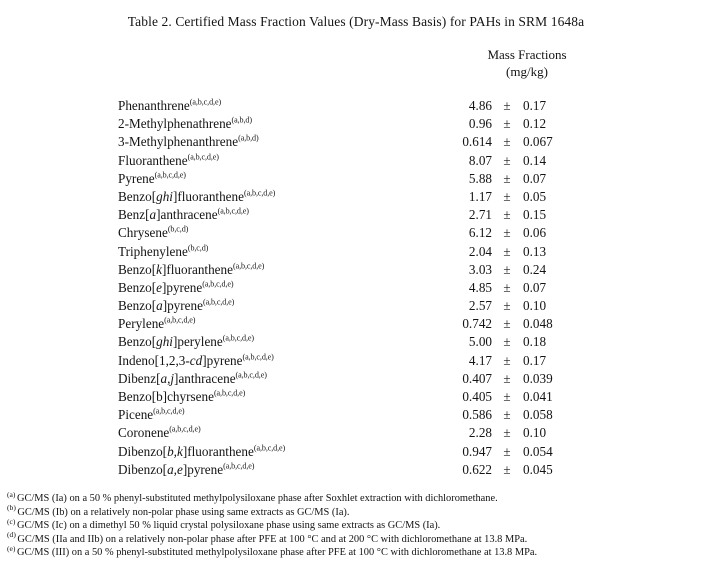 The height and width of the screenshot is (588, 712). Describe the element at coordinates (480, 306) in the screenshot. I see `mass-fraction-value: 2.57` at that location.